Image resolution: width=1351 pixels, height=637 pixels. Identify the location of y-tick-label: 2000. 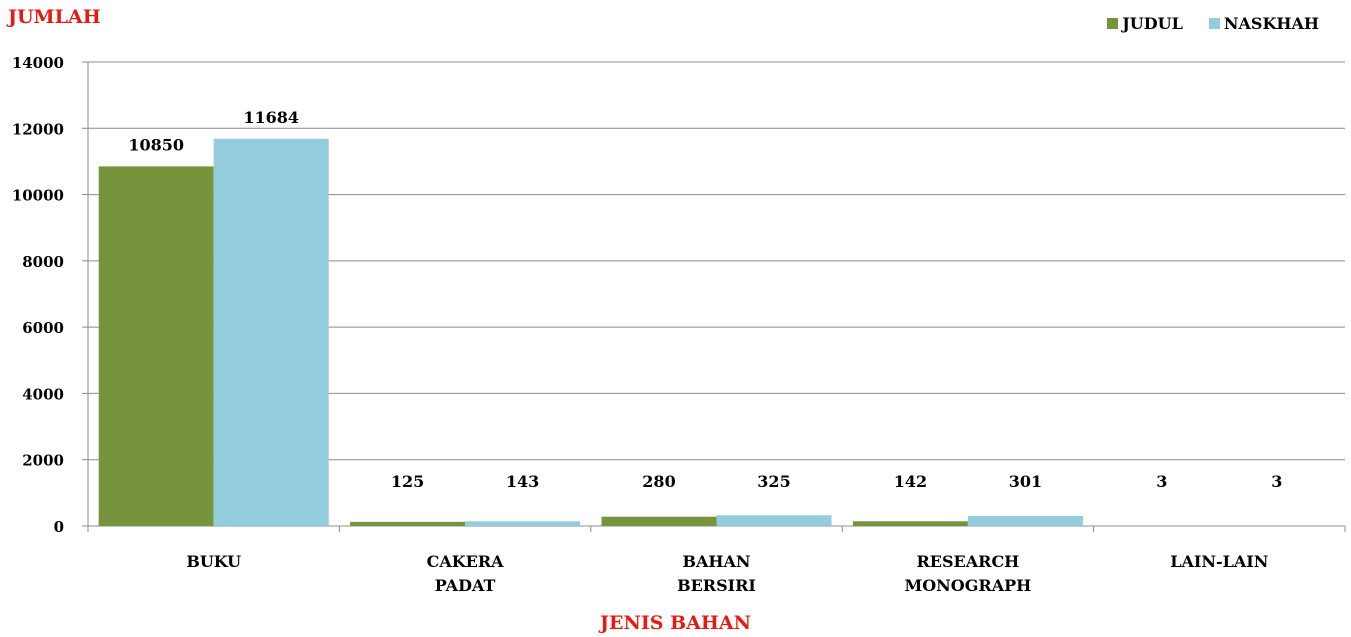
(43, 461).